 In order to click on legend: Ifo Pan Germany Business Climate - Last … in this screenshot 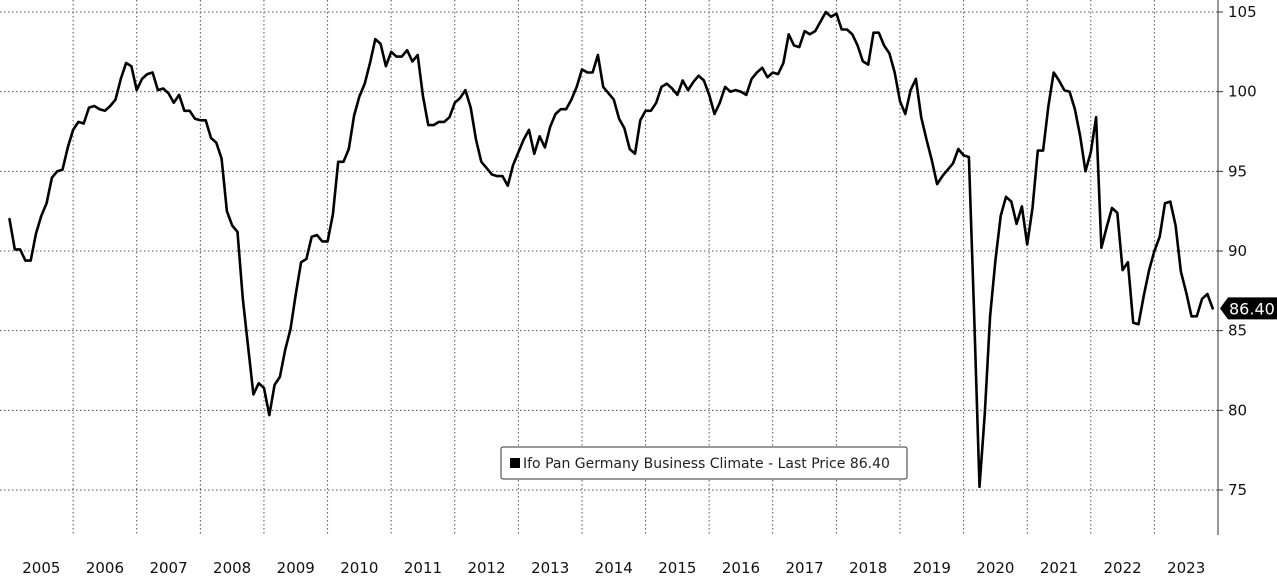, I will do `click(704, 463)`.